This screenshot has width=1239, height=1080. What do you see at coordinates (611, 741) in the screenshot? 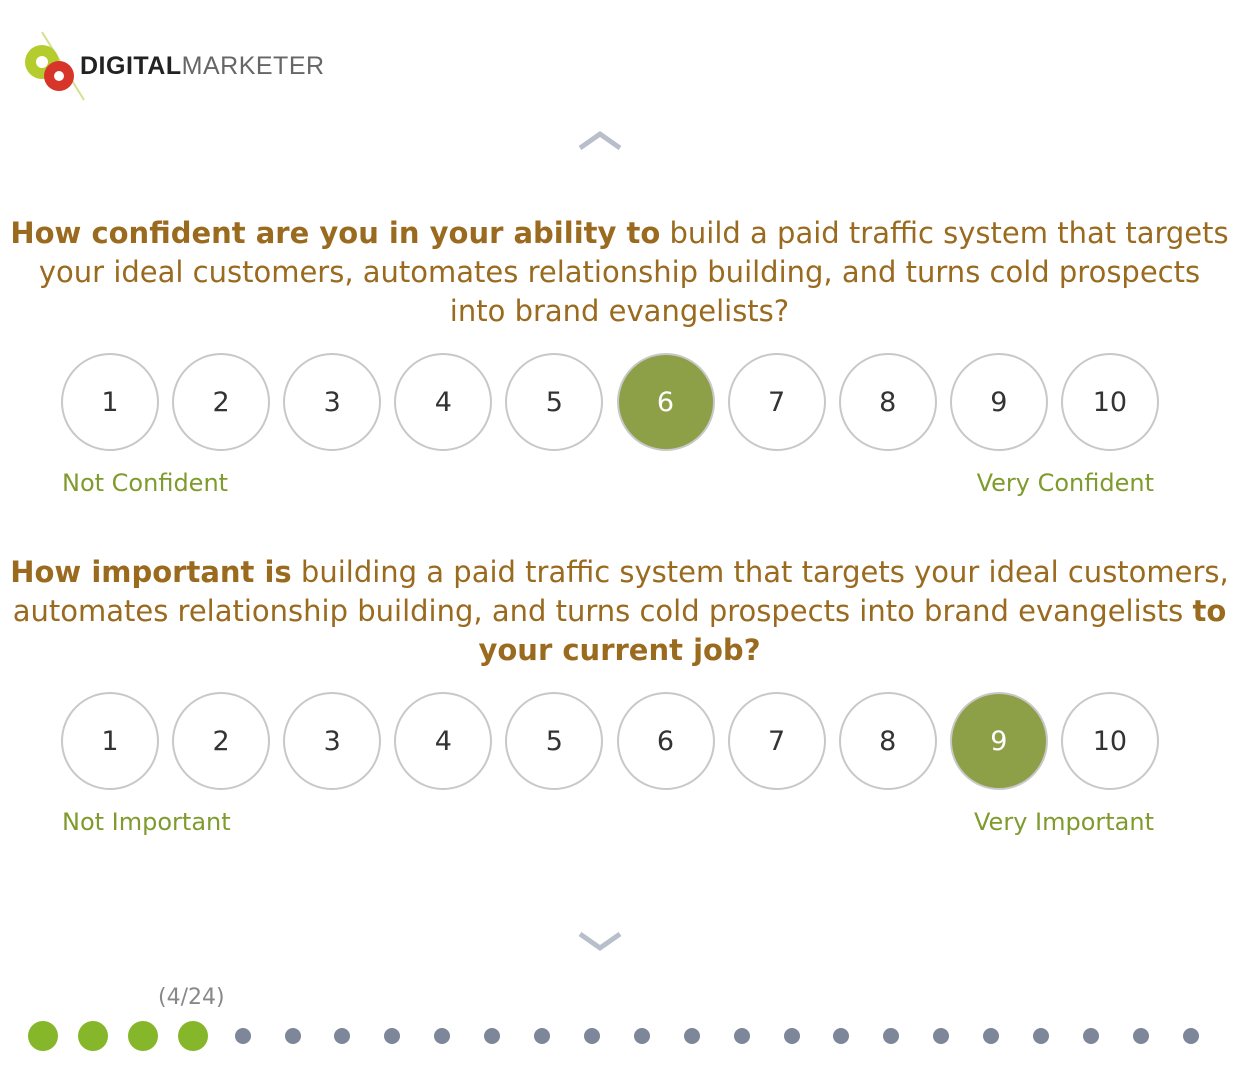
I see `question-2-scale: 1 2 3 4 5 6 7 8 9 10` at bounding box center [611, 741].